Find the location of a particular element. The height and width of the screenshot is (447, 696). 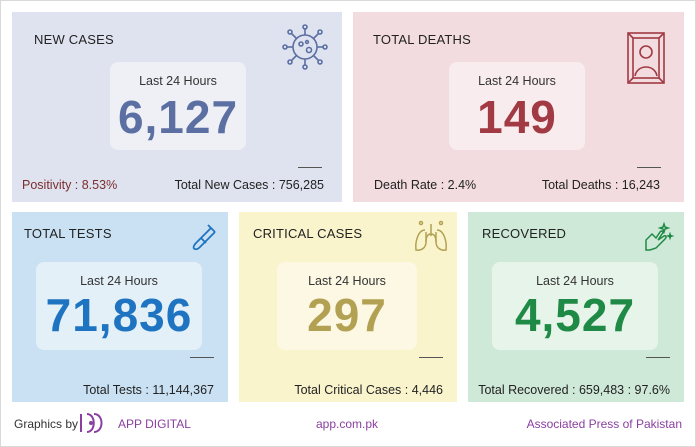

critical-cases-divider is located at coordinates (431, 357).